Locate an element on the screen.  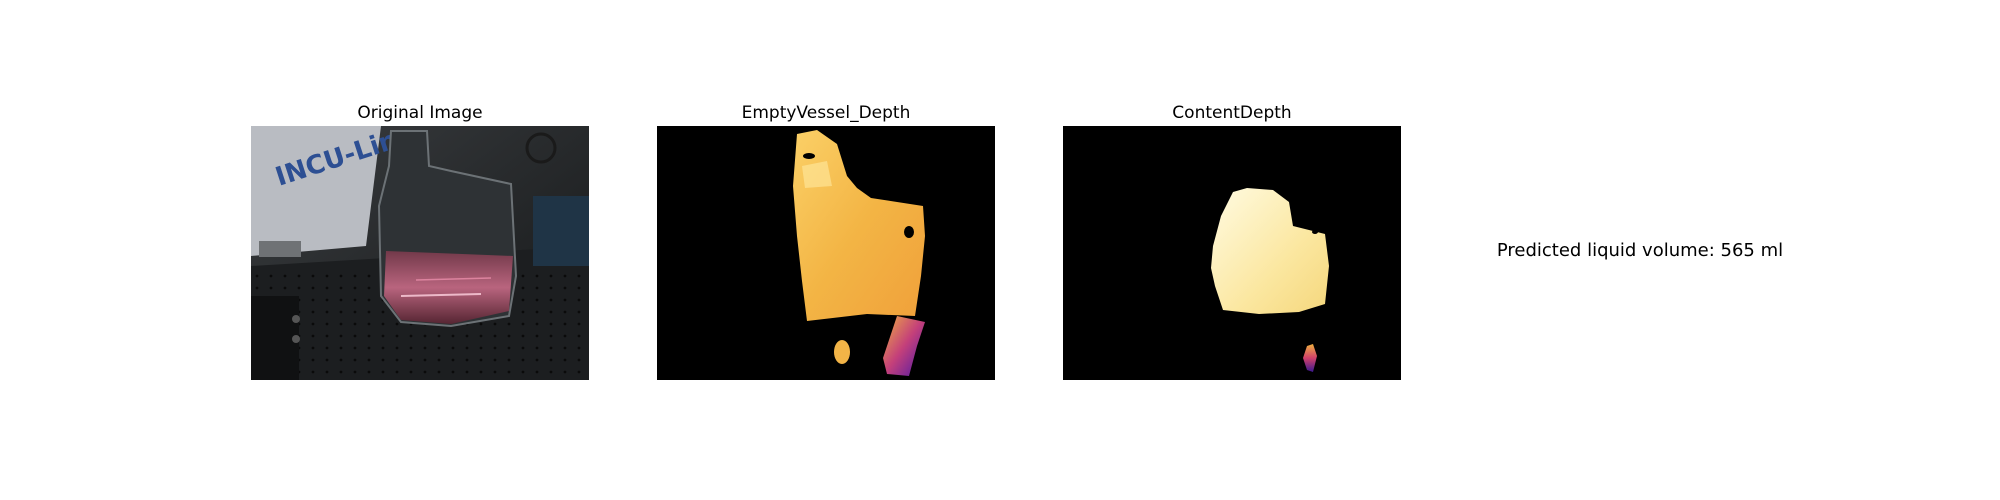
predicted-volume-text: Predicted liquid volume: 565 ml is located at coordinates (1640, 250).